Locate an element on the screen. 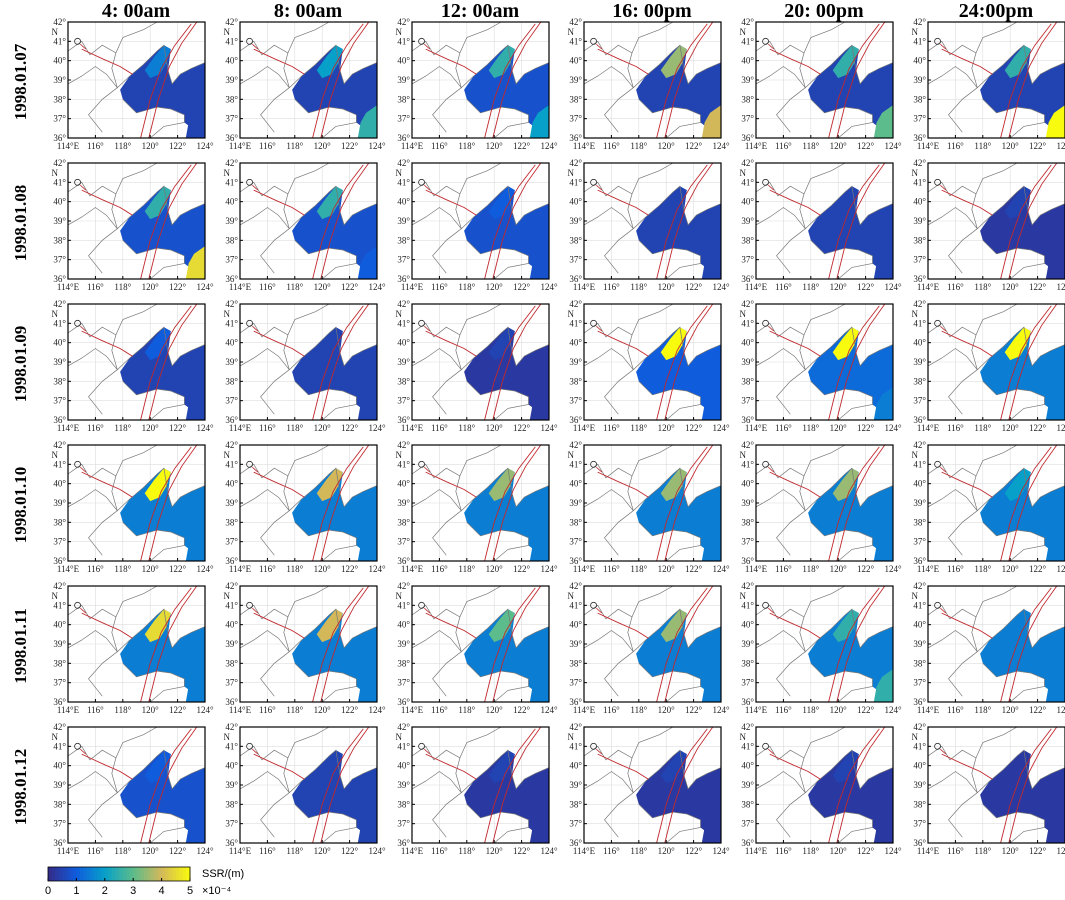 The image size is (1065, 900). colorbar-unit: ×10⁻⁴ is located at coordinates (216, 891).